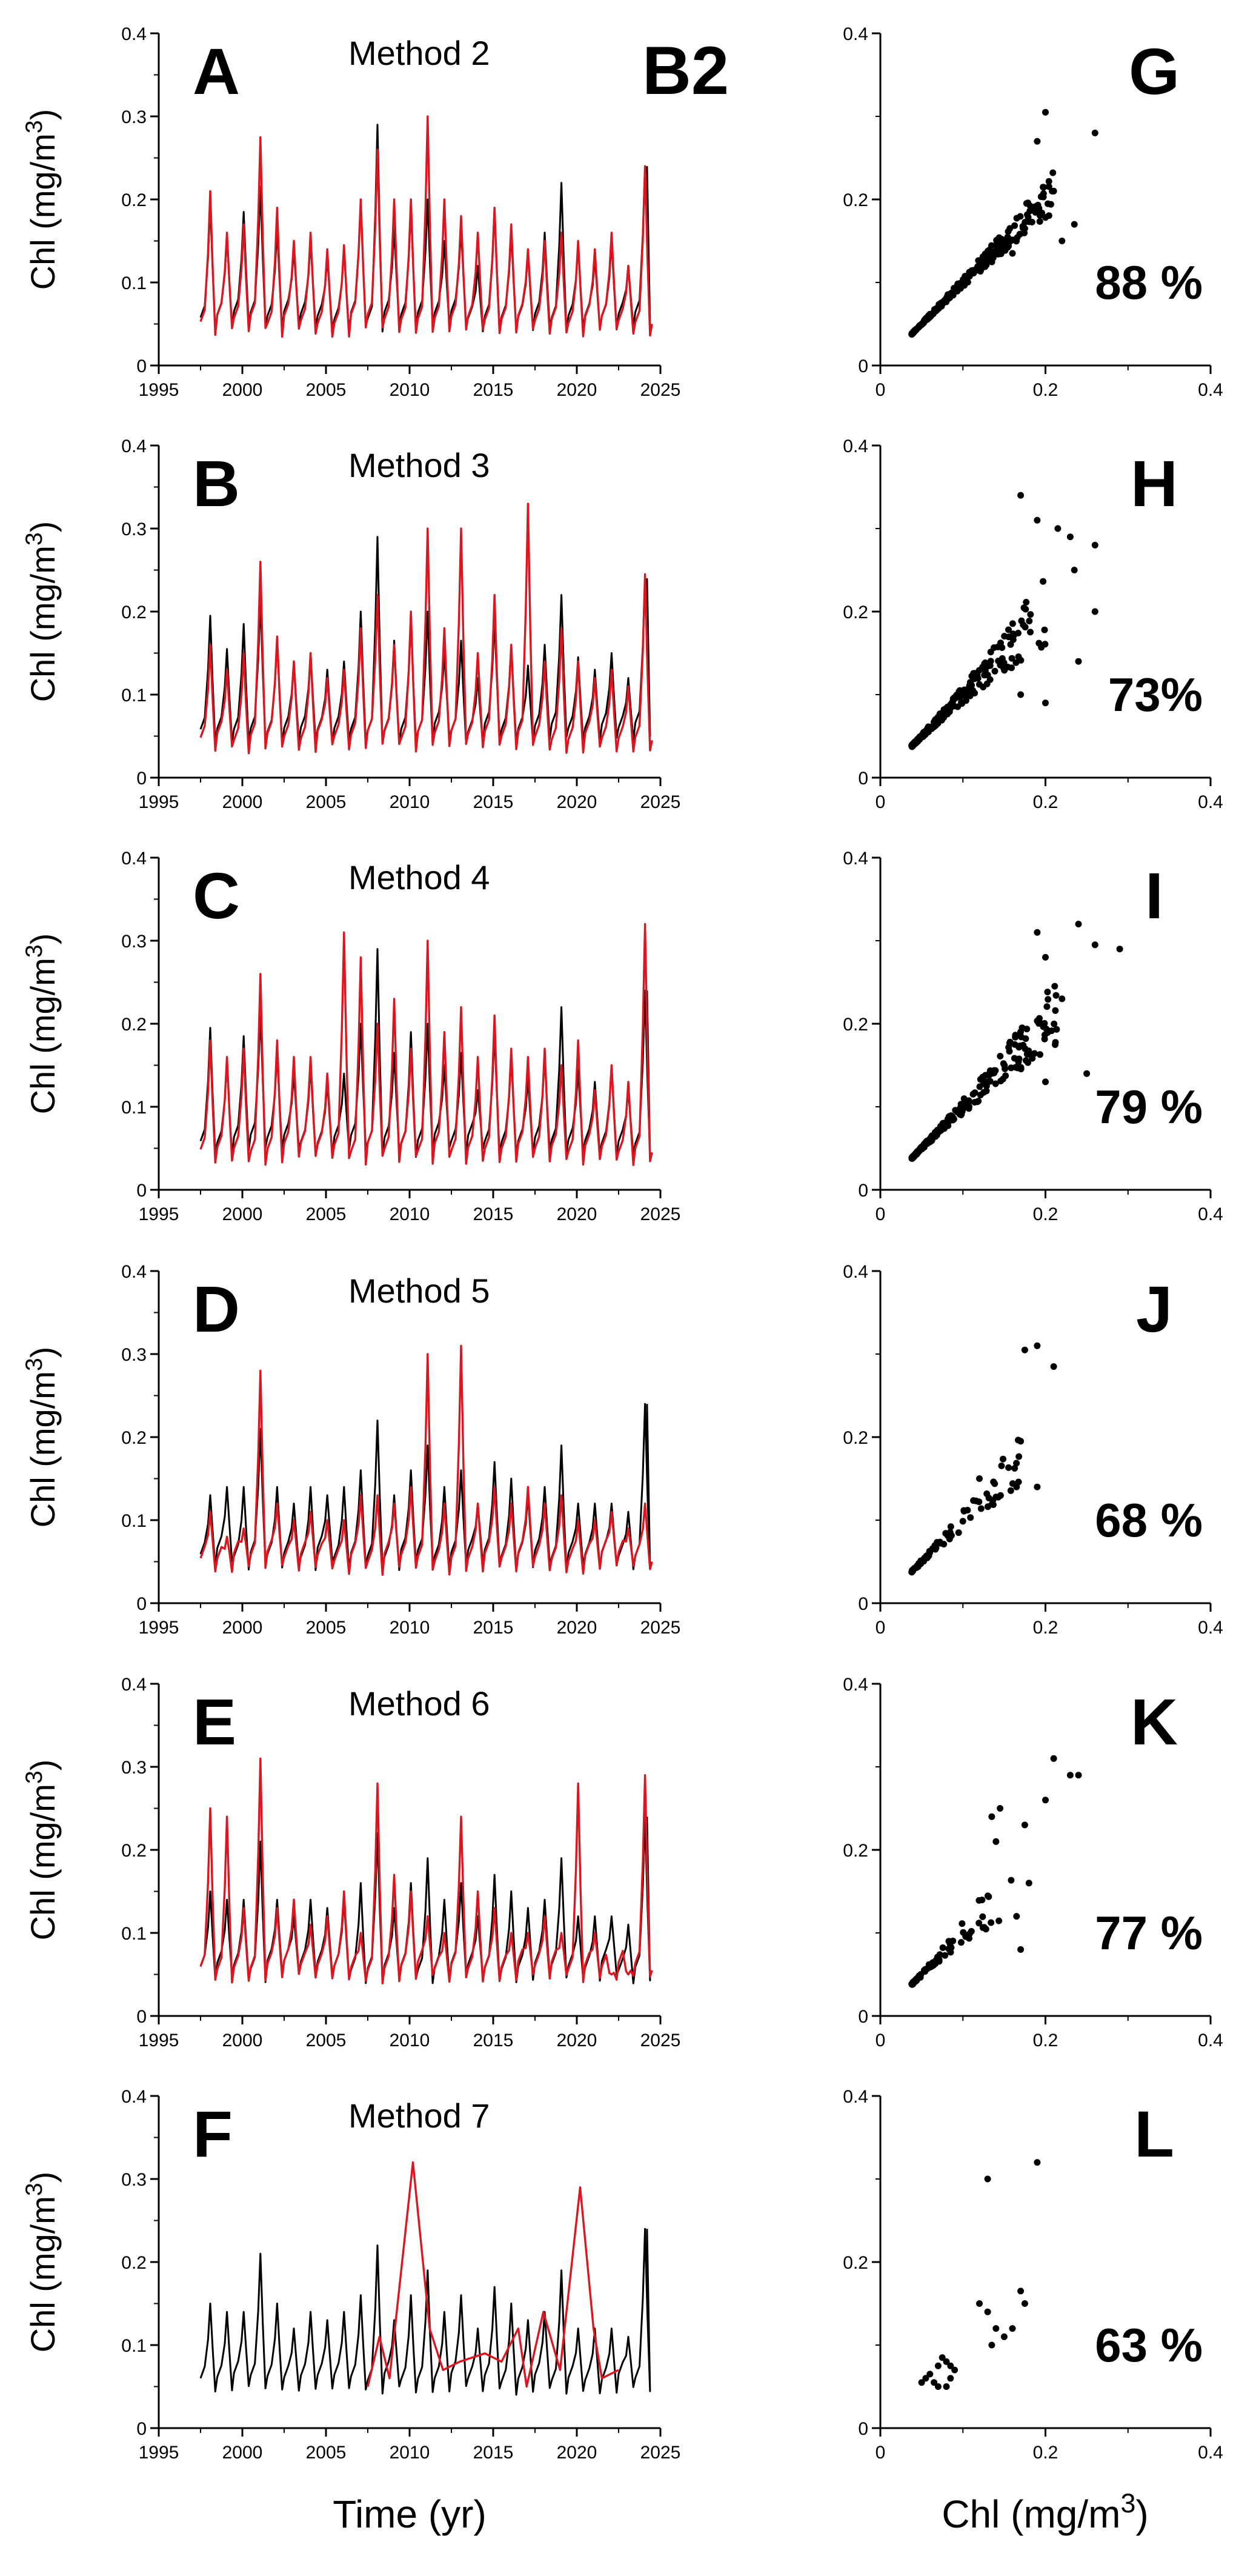  Describe the element at coordinates (855, 200) in the screenshot. I see `y-tick-label: 0.2` at that location.